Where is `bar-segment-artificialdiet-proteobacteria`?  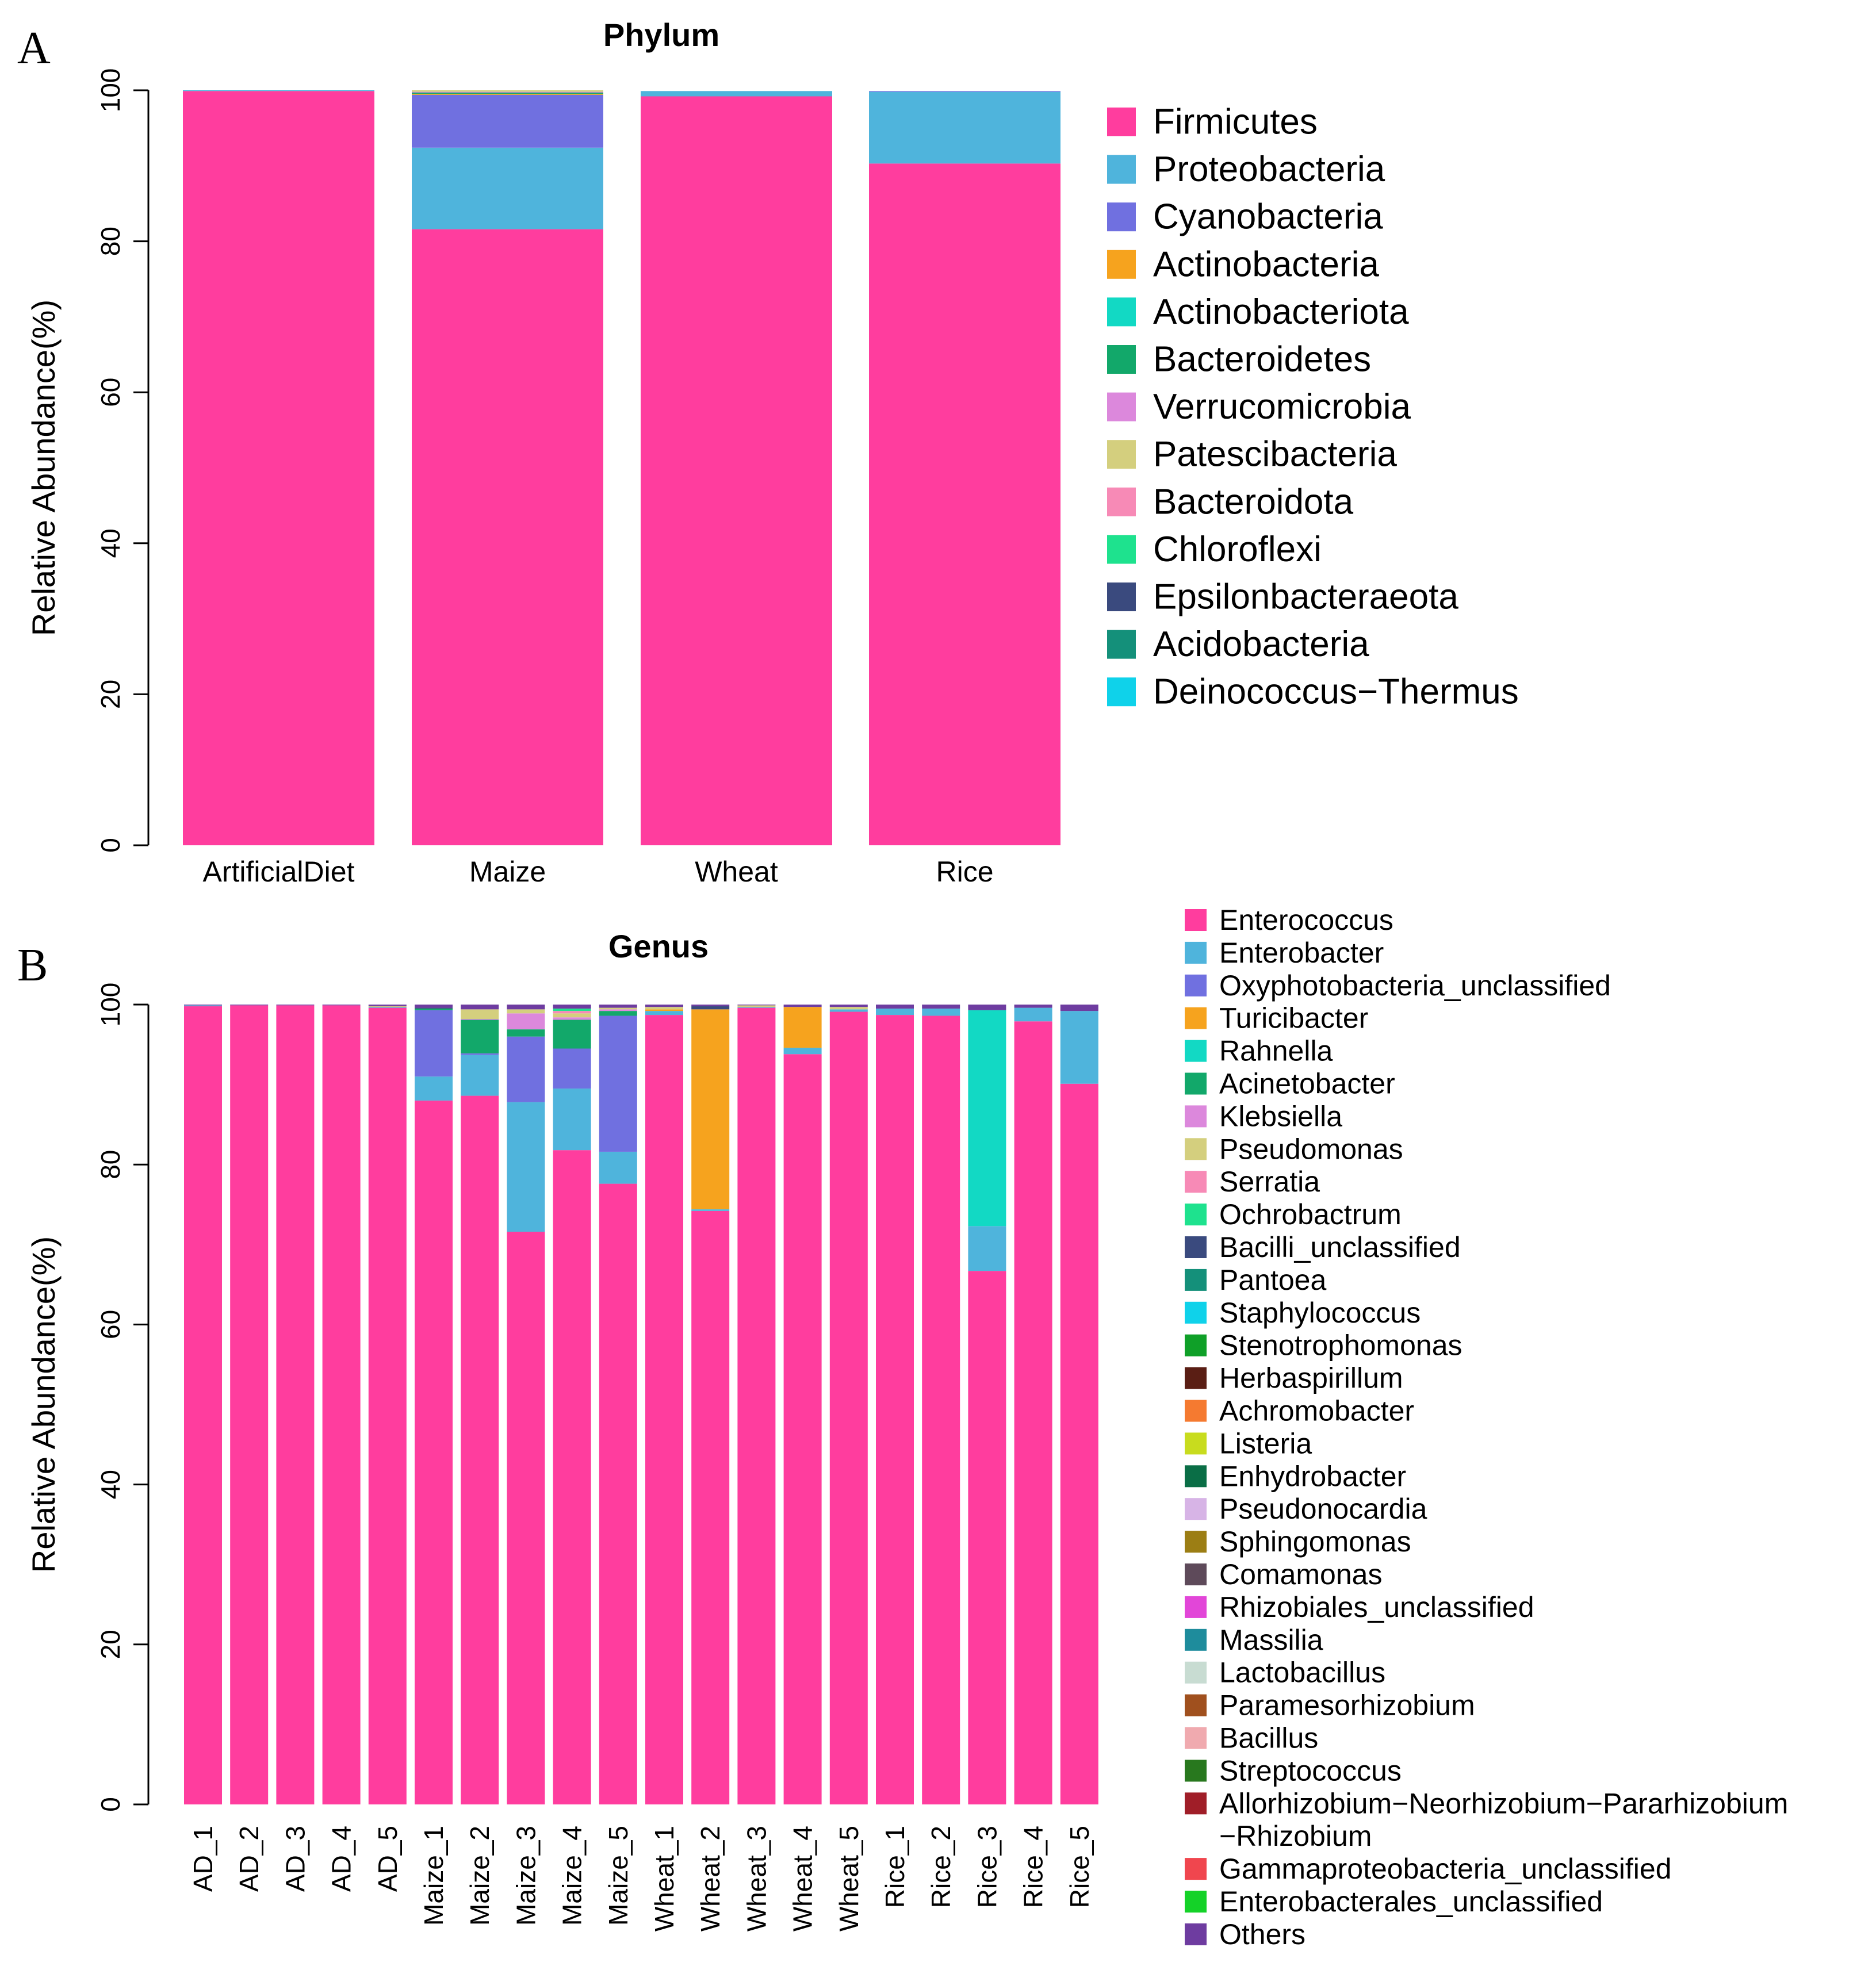
bar-segment-artificialdiet-proteobacteria is located at coordinates (278, 90).